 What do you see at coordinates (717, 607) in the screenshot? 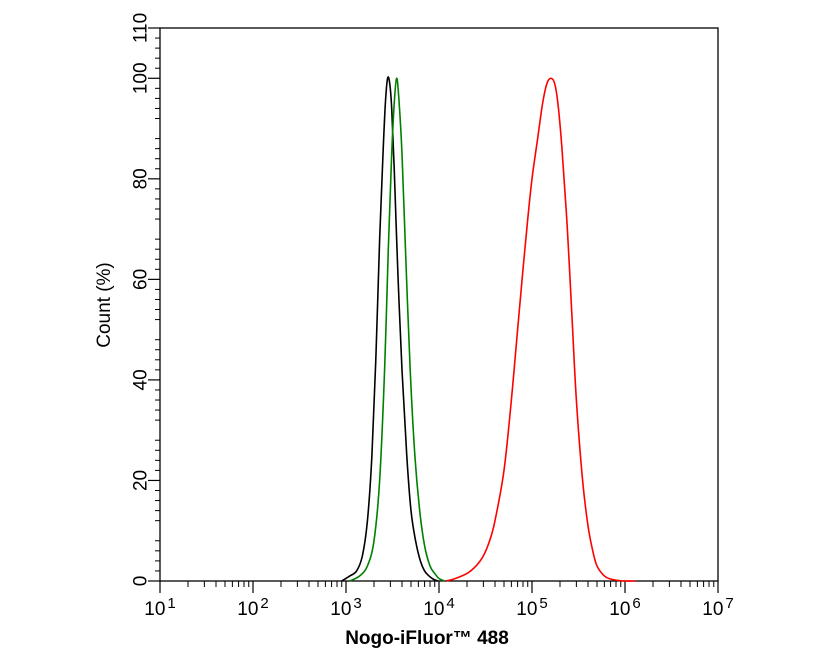
I see `x-tick-label: 10 7` at bounding box center [717, 607].